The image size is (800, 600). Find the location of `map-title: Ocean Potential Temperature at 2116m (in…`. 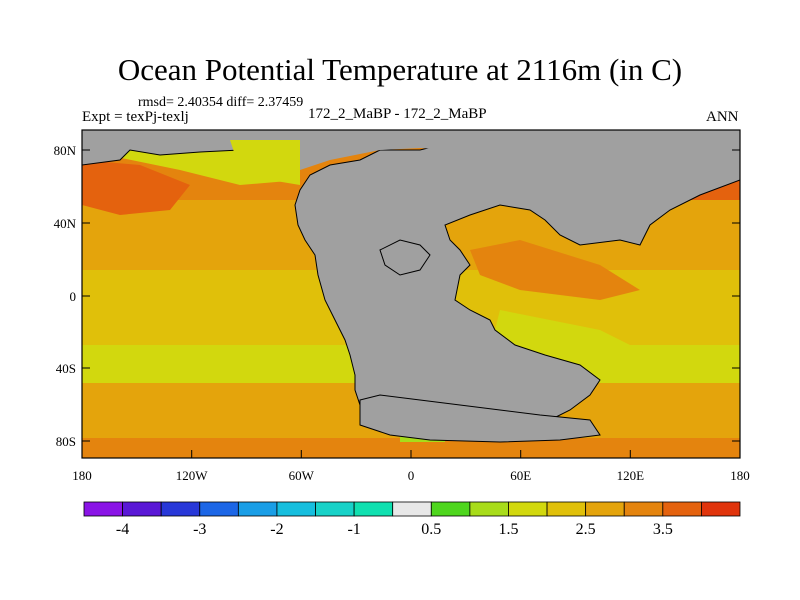

map-title: Ocean Potential Temperature at 2116m (in… is located at coordinates (400, 69).